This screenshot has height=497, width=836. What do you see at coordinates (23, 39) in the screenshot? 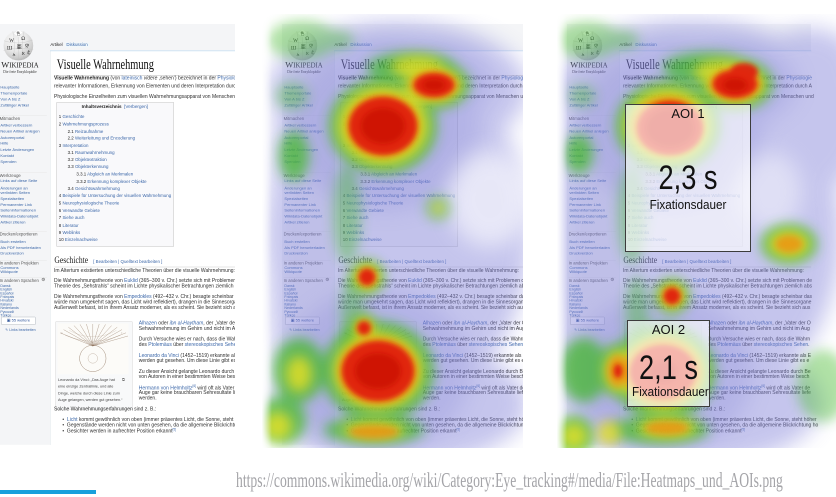
I see `svg-text: Ω` at bounding box center [23, 39].